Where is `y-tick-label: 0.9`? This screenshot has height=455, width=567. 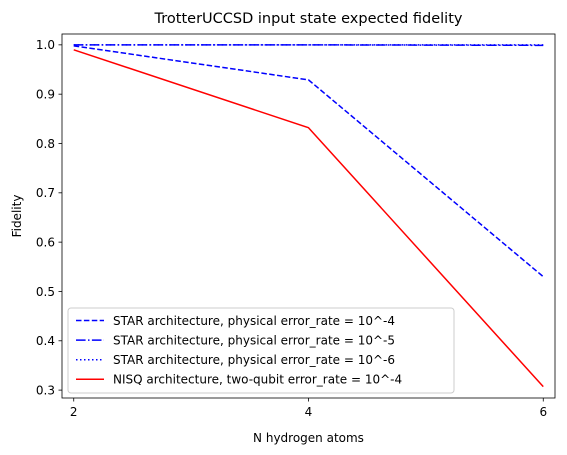 y-tick-label: 0.9 is located at coordinates (45, 94).